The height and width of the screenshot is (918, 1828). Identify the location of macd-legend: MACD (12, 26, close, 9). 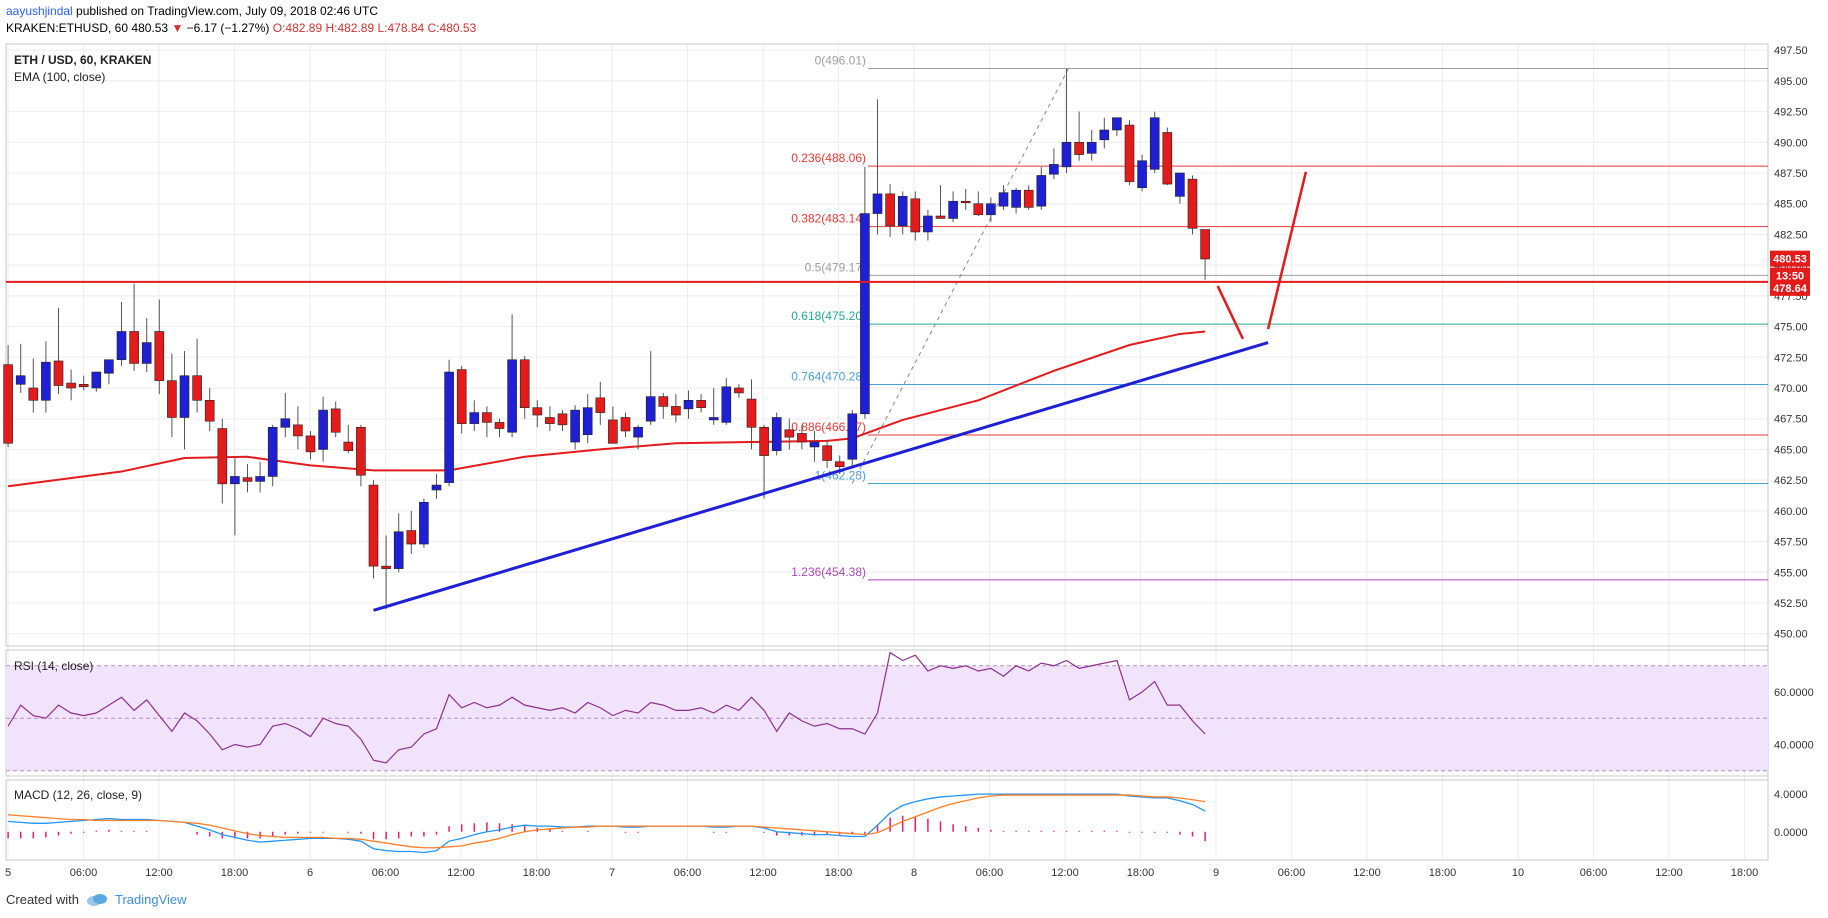
(78, 795).